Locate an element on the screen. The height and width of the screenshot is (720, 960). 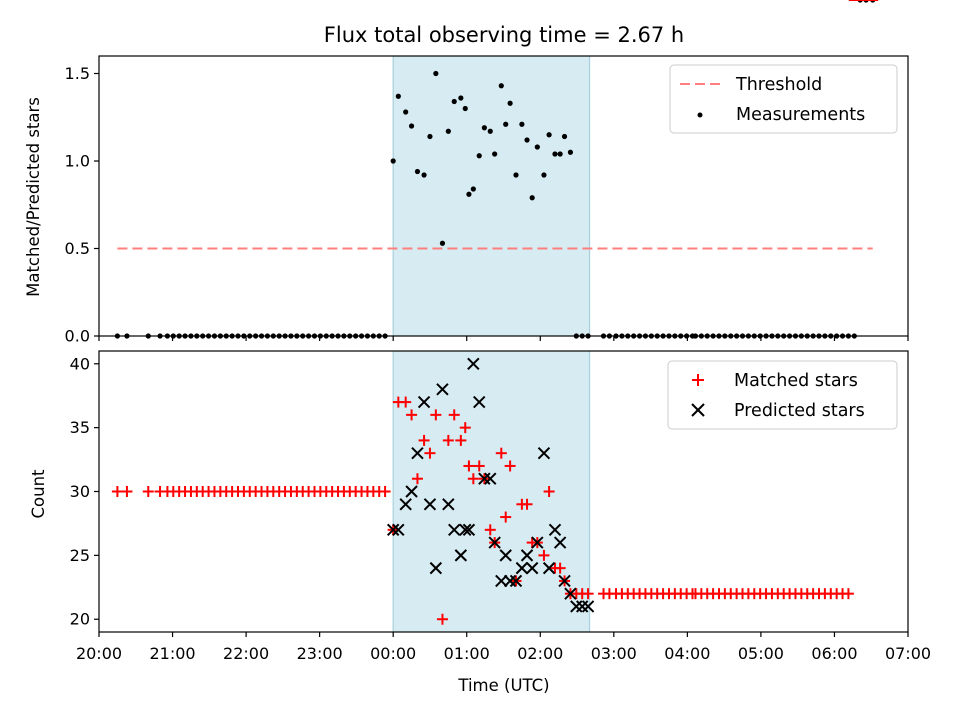
predicted-stars-points is located at coordinates (490, 485).